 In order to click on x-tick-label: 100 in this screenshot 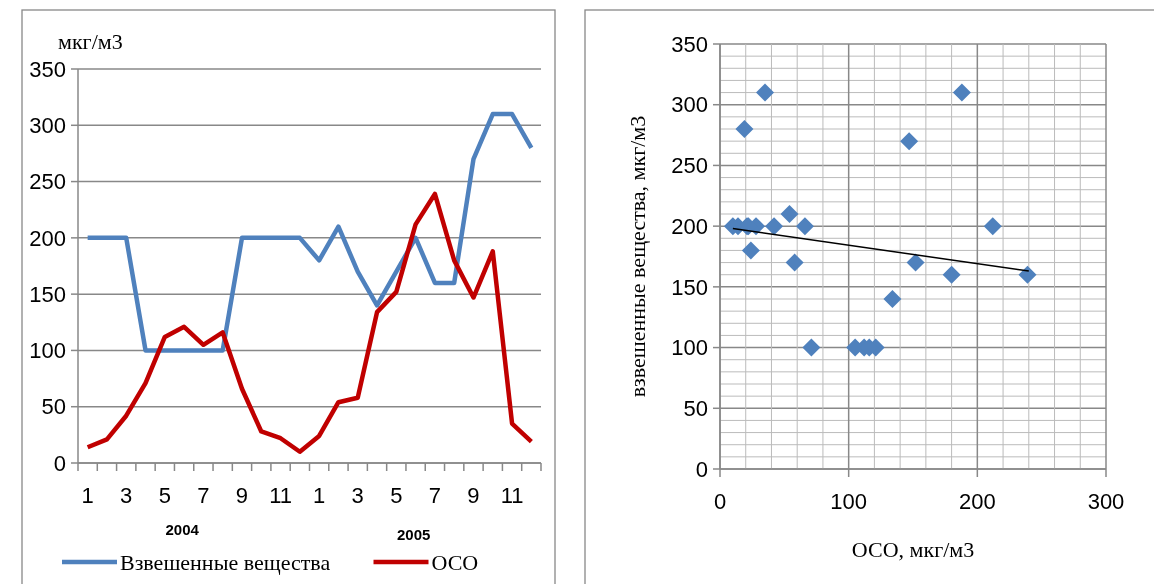, I will do `click(849, 501)`.